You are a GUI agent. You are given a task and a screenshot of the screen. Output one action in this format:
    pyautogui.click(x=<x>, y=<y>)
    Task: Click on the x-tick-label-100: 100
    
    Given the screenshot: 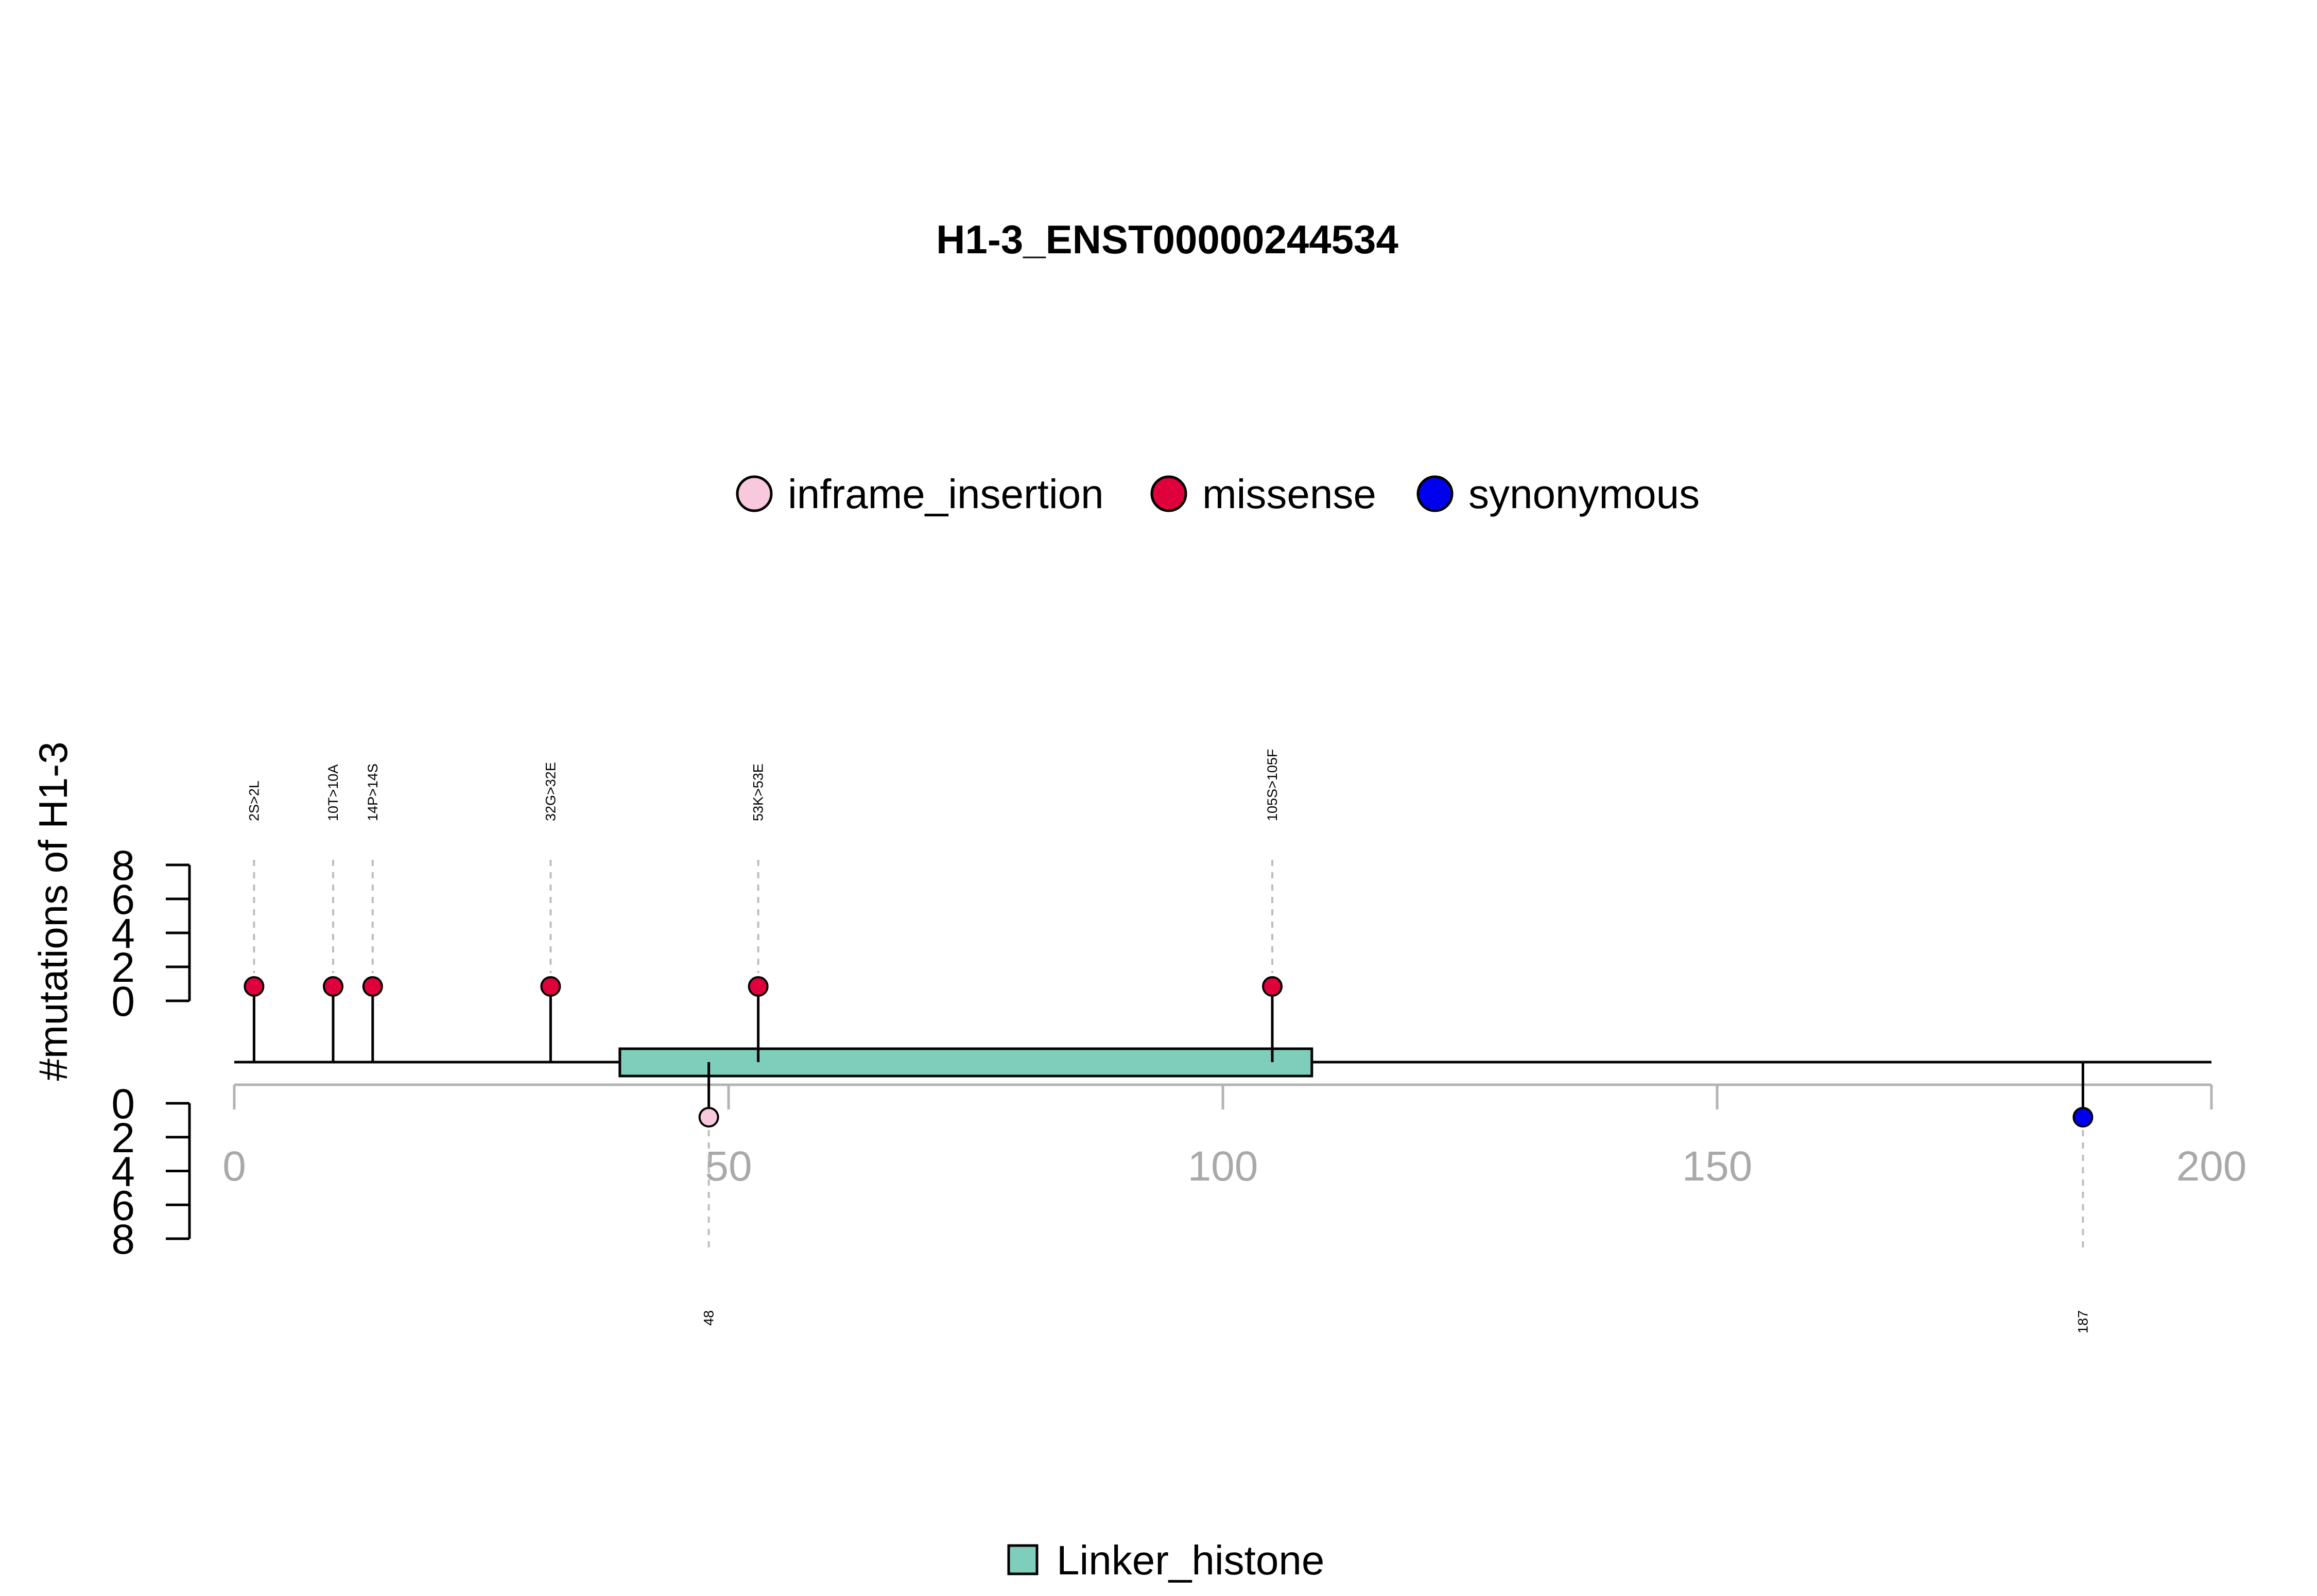 What is the action you would take?
    pyautogui.click(x=1223, y=1166)
    